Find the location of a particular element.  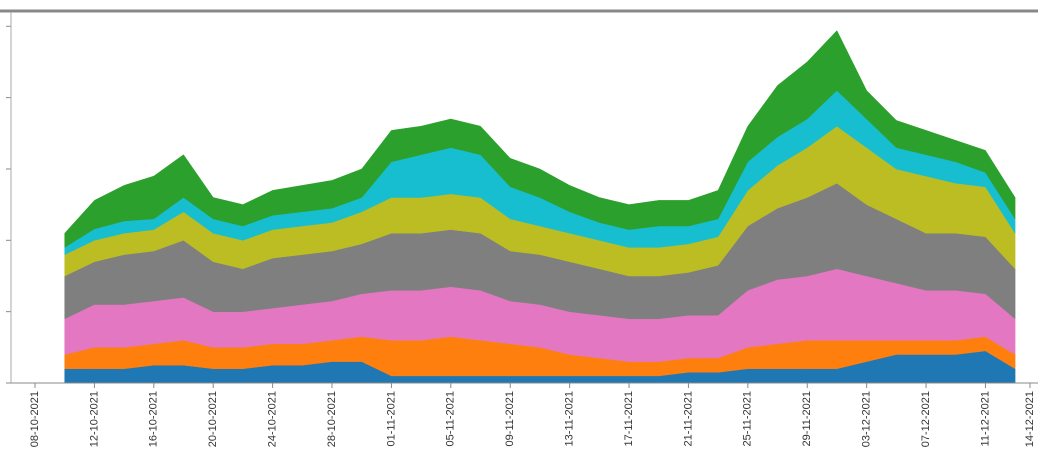

x-tick-label: 05-11-2021 is located at coordinates (451, 418).